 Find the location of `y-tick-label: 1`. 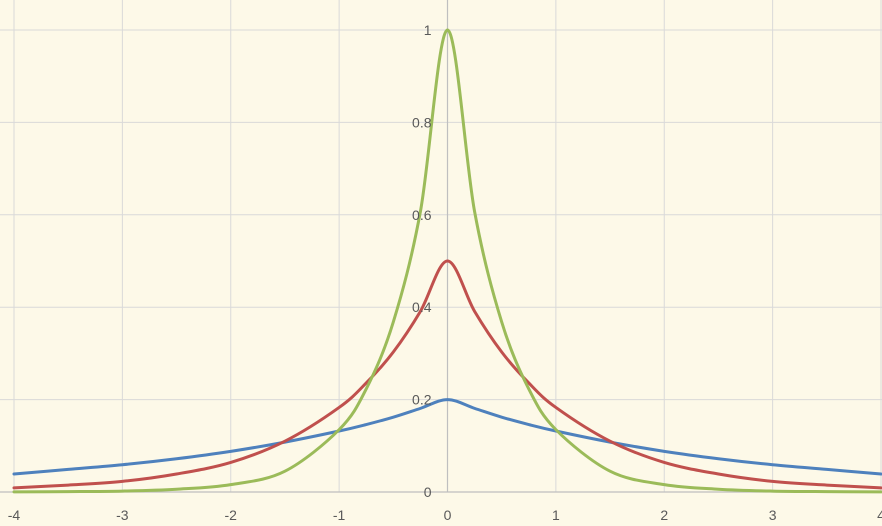

y-tick-label: 1 is located at coordinates (428, 30).